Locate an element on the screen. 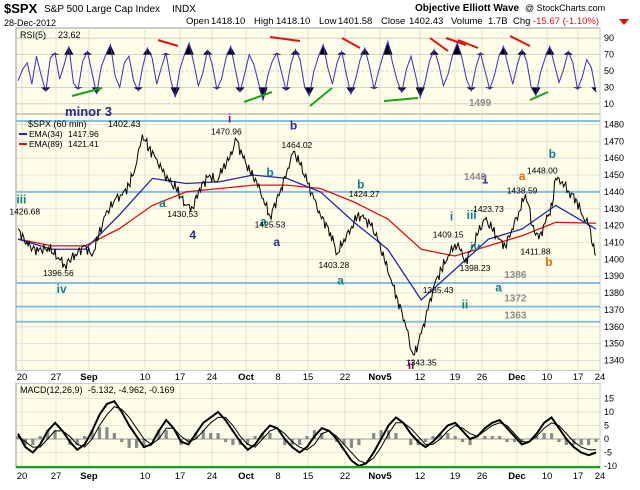 This screenshot has width=640, height=490. rsi-legend-value: 23.62 is located at coordinates (69, 35).